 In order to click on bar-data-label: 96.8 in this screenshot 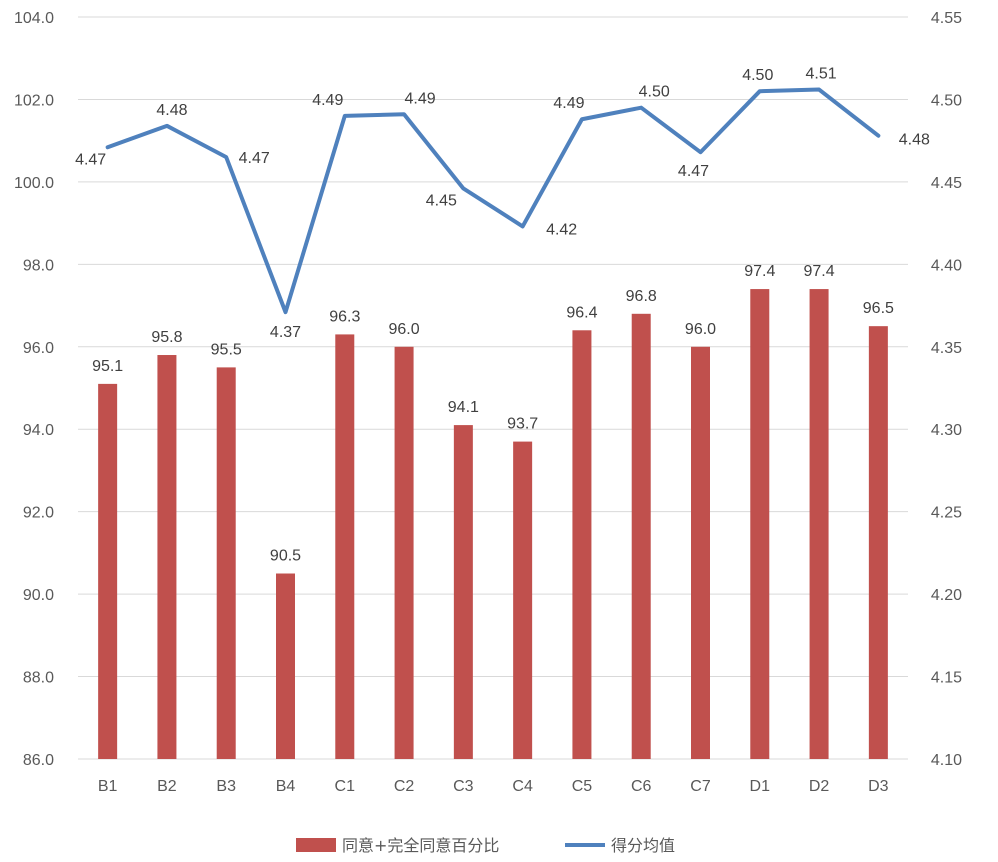, I will do `click(641, 296)`.